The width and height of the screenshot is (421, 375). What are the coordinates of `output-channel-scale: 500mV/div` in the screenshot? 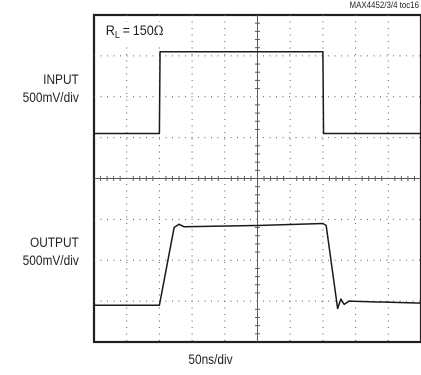 It's located at (50, 260).